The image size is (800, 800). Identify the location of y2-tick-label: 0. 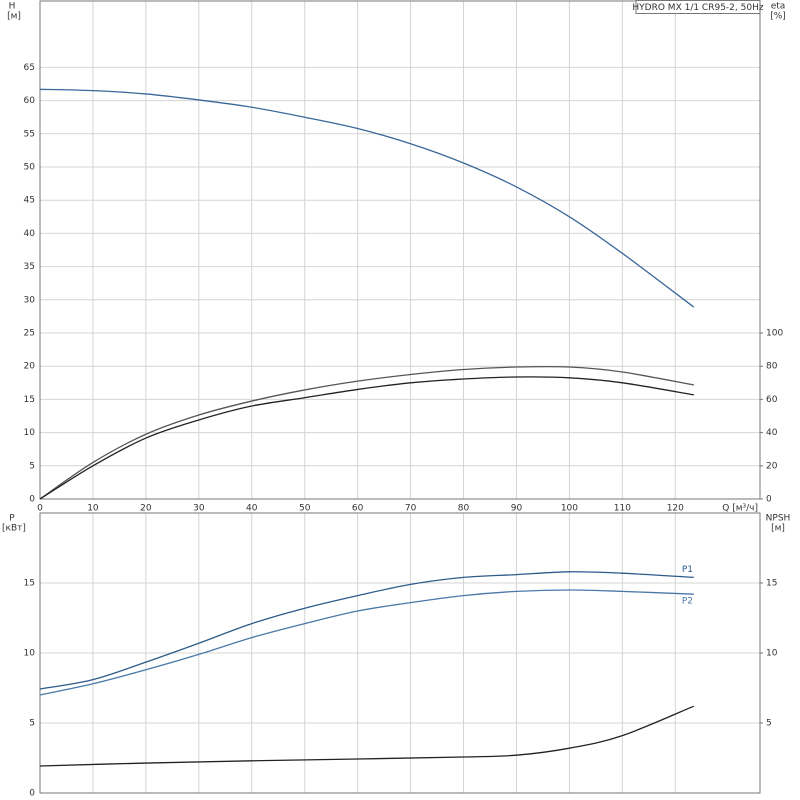
(769, 500).